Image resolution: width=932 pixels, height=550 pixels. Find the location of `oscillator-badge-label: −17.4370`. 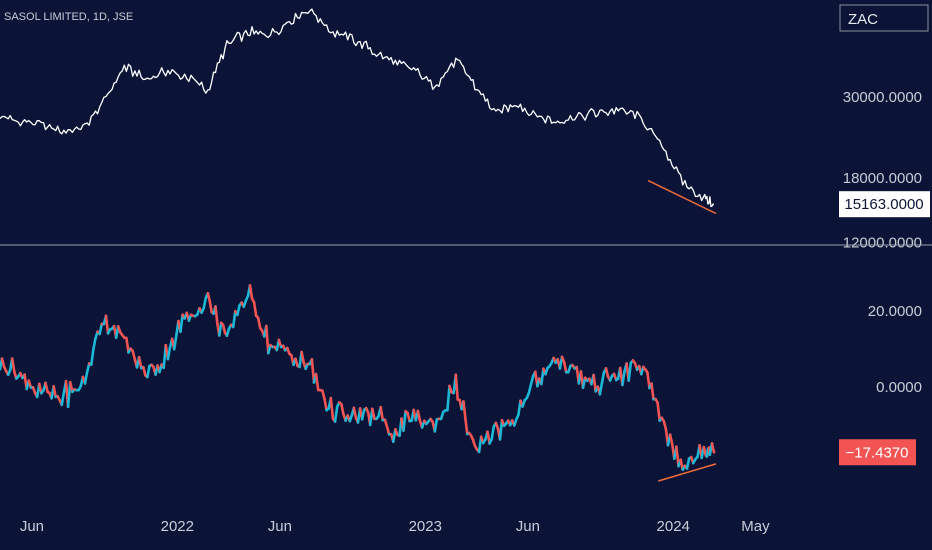

oscillator-badge-label: −17.4370 is located at coordinates (877, 452).